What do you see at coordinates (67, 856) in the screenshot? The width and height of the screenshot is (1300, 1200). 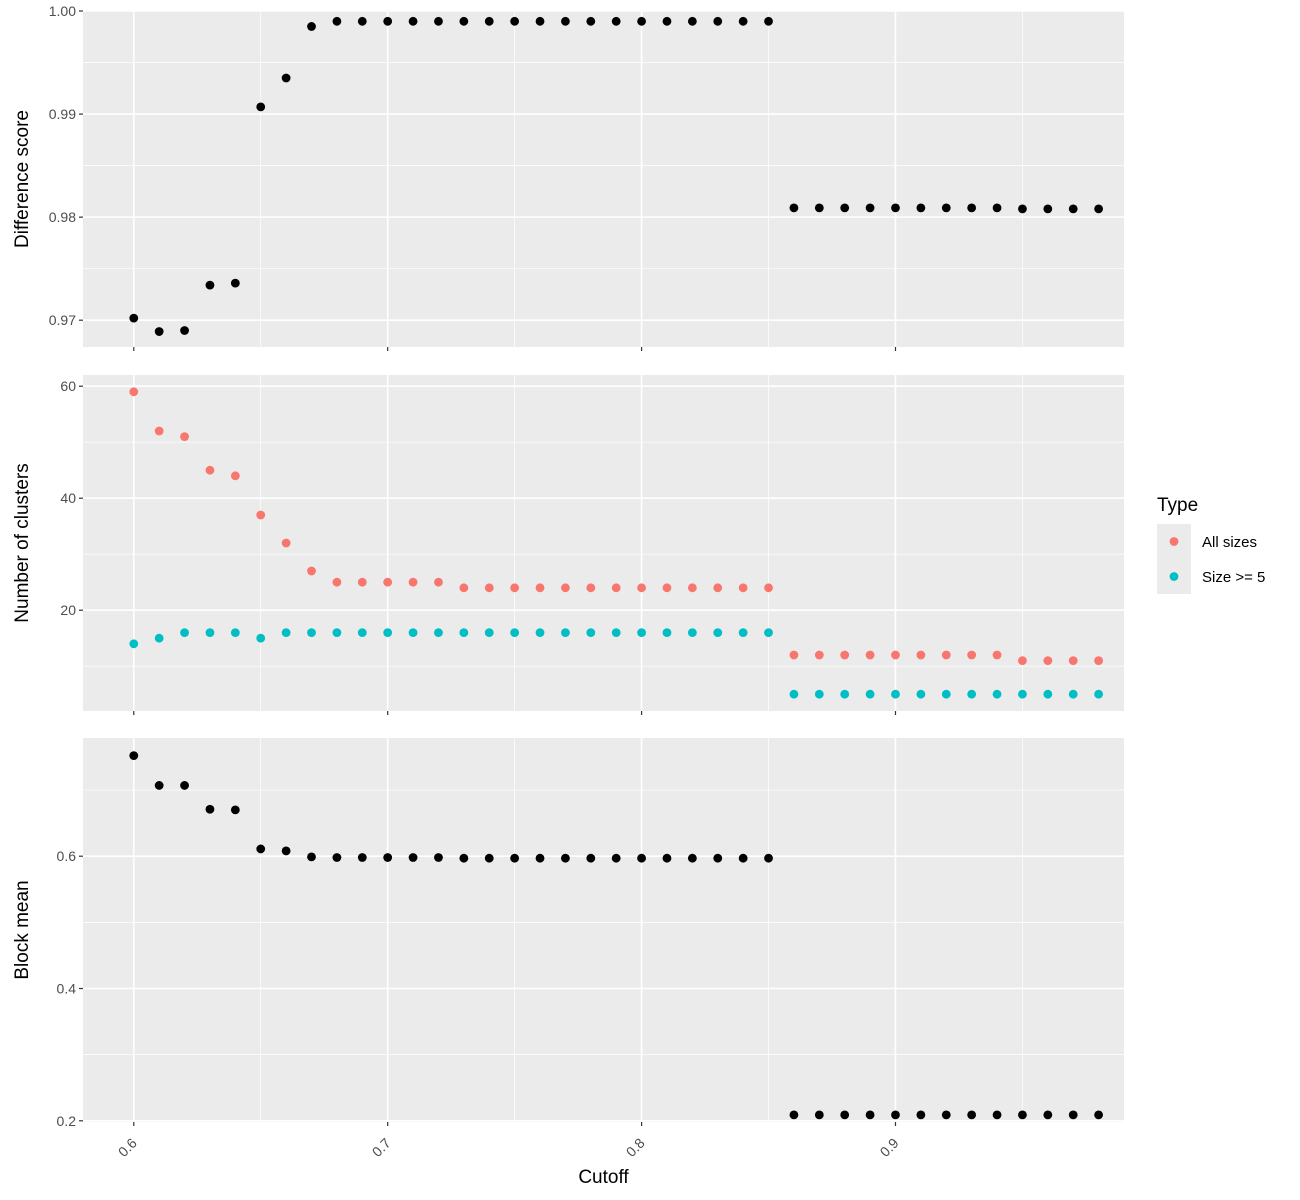 I see `y-tick-label: 0.6` at bounding box center [67, 856].